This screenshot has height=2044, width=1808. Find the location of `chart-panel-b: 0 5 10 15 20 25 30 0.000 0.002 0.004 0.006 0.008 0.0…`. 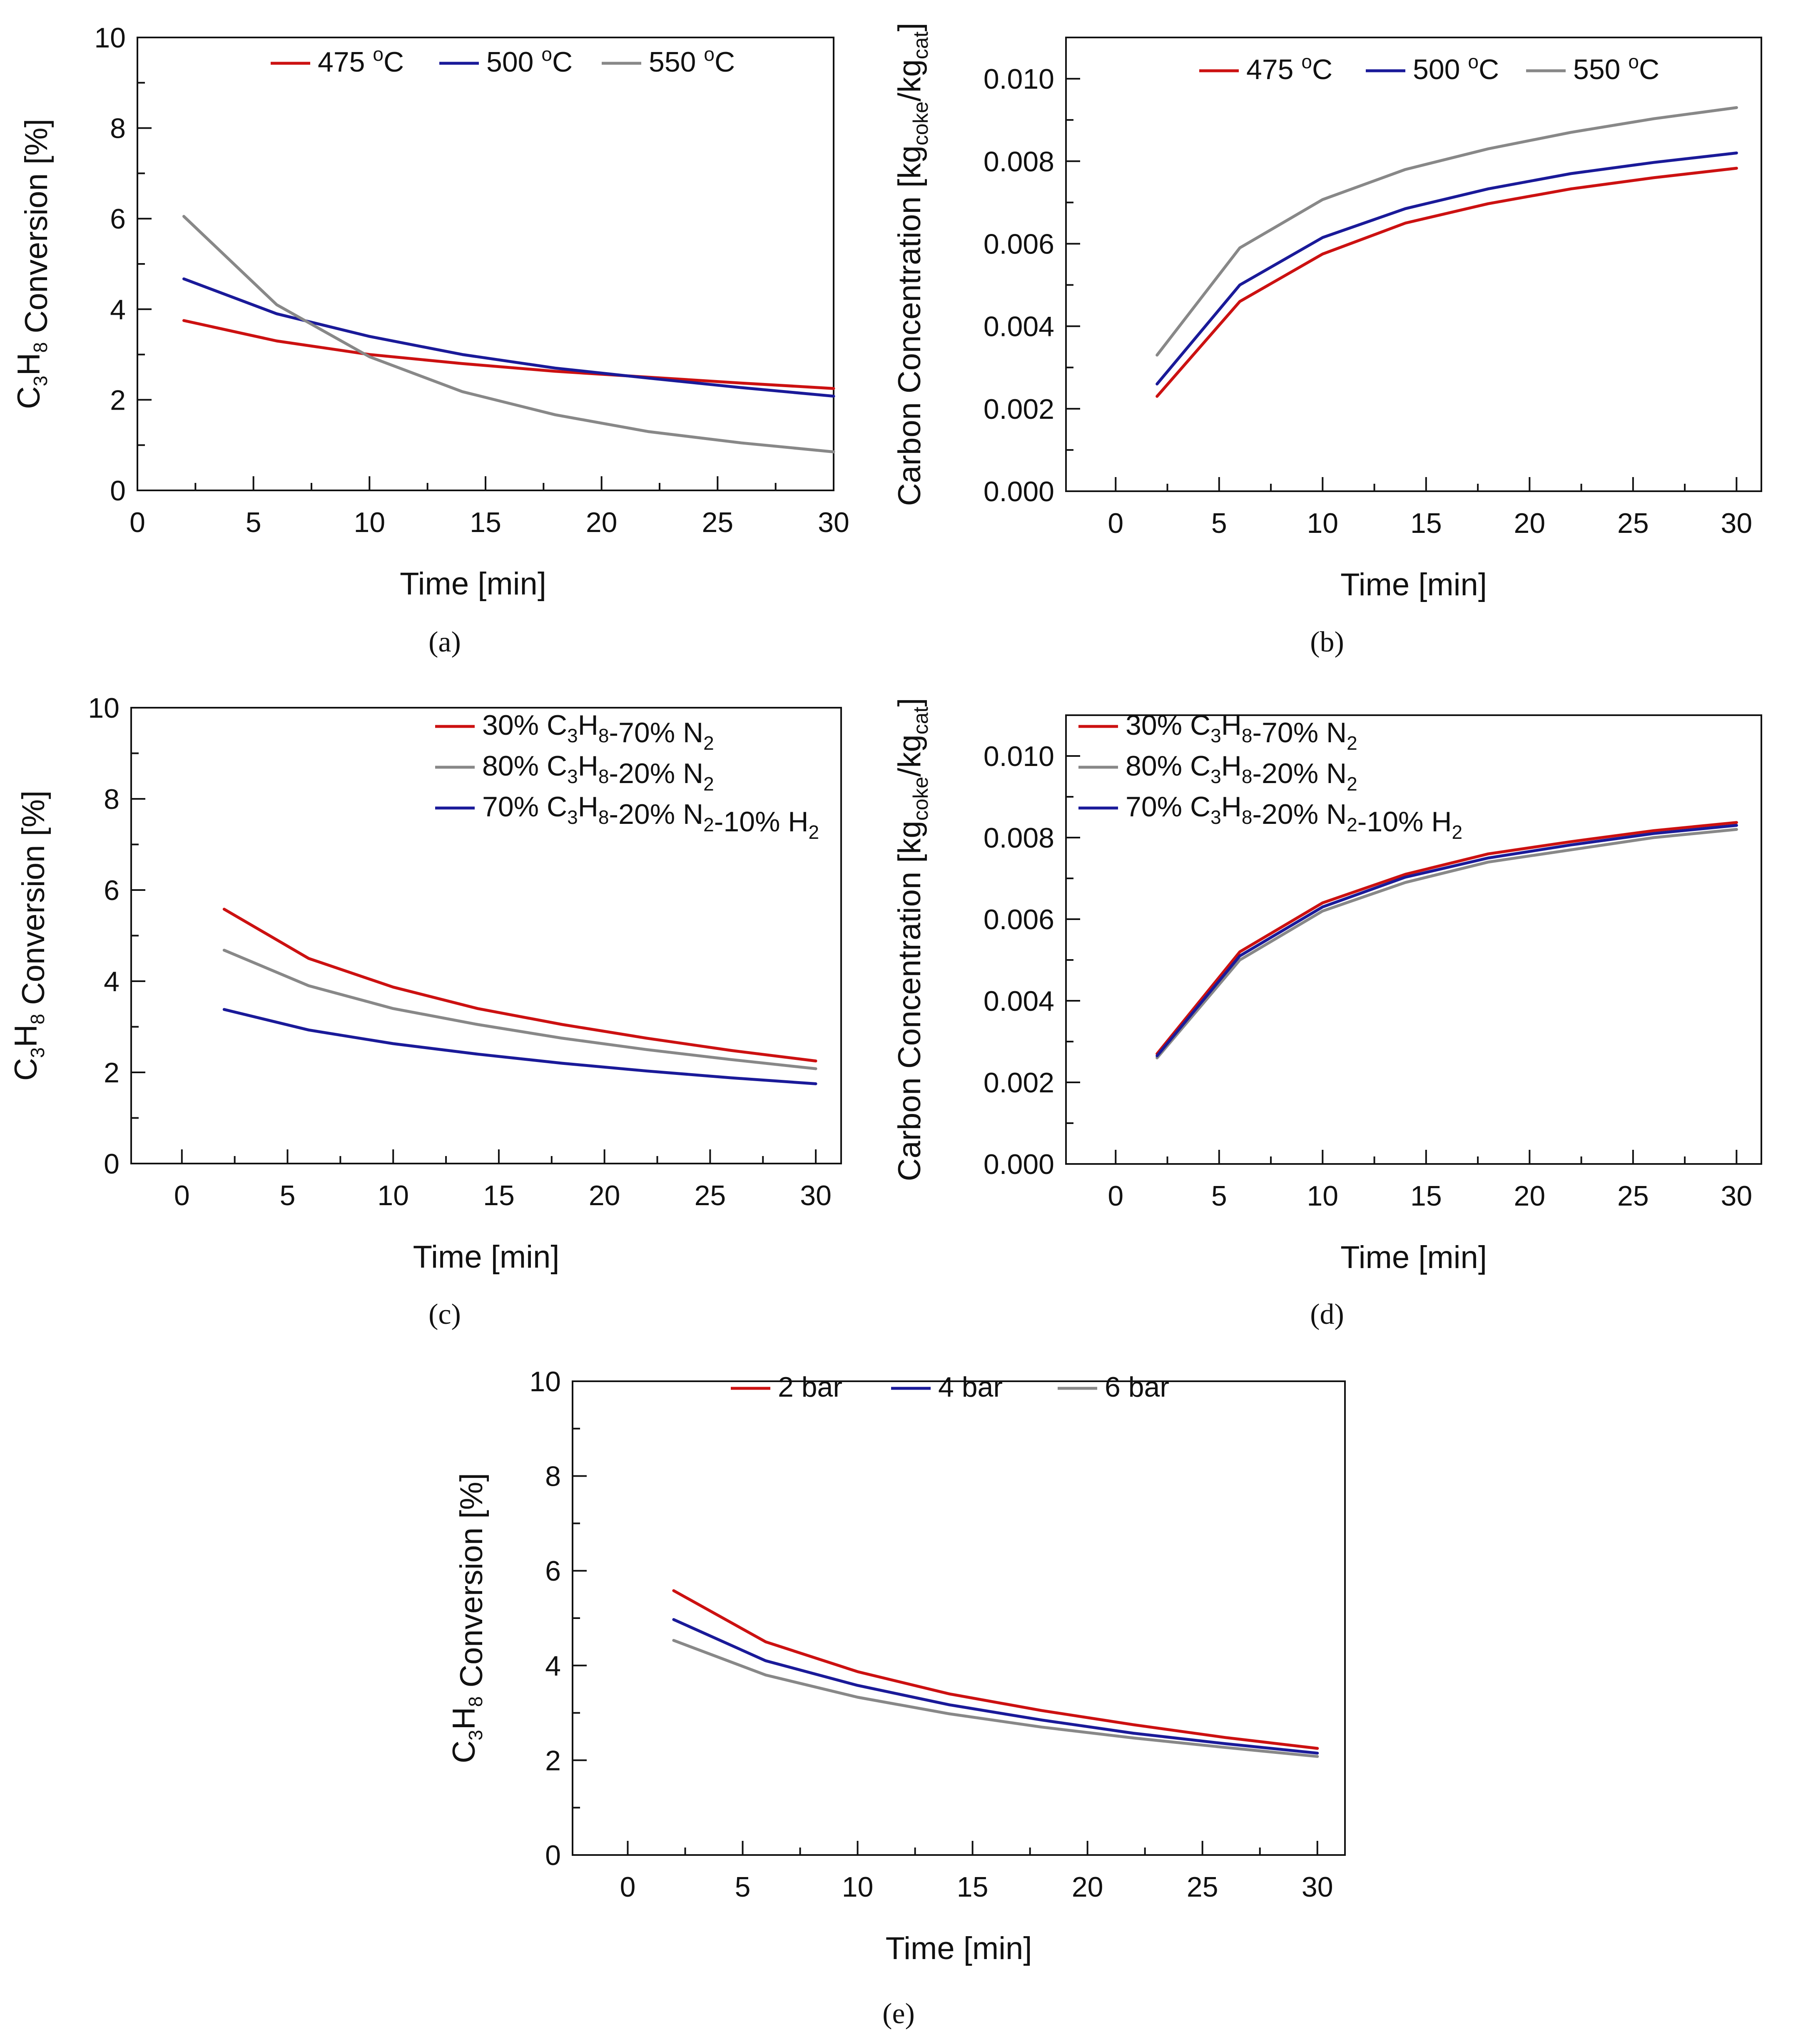

chart-panel-b: 0 5 10 15 20 25 30 0.000 0.002 0.004 0.006 0.008 0.0… is located at coordinates (1327, 341).